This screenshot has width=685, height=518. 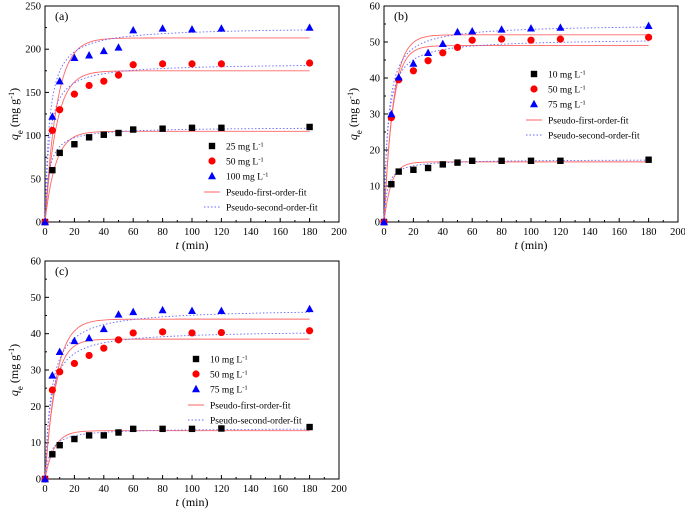 What do you see at coordinates (245, 147) in the screenshot?
I see `legend-label-1: 25 mg L-1` at bounding box center [245, 147].